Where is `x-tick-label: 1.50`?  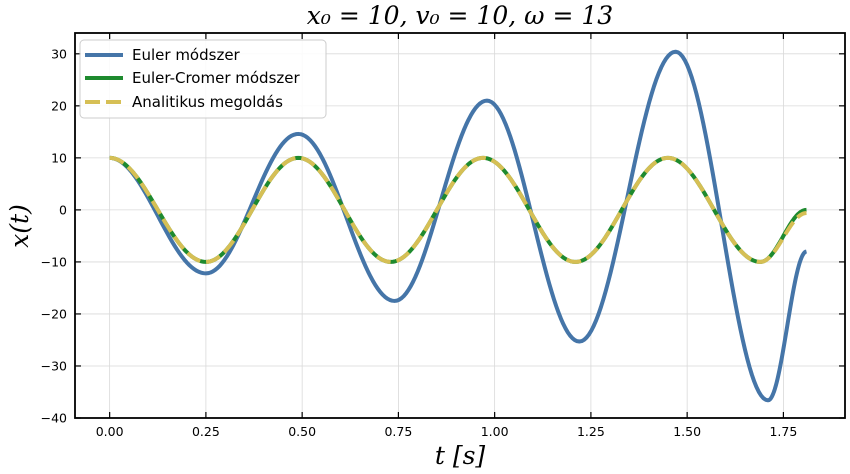 x-tick-label: 1.50 is located at coordinates (687, 431).